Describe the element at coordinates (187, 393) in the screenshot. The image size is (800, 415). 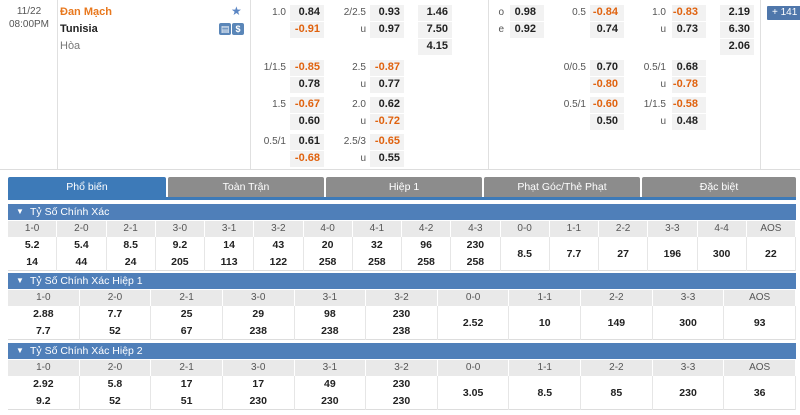
I see `score-odds-cell: 17 51` at that location.